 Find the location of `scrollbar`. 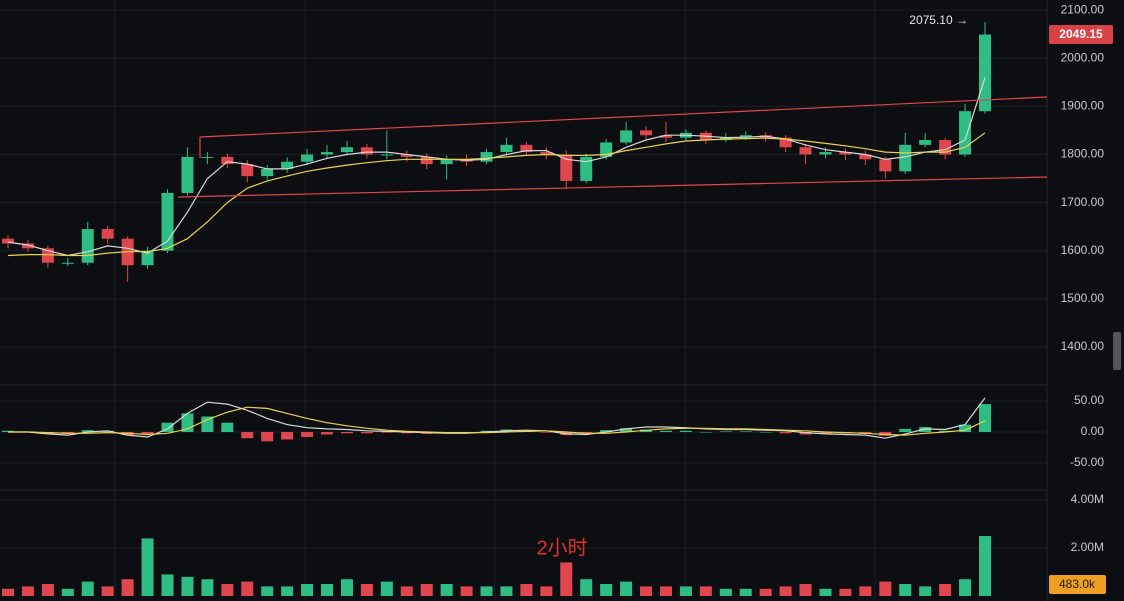

scrollbar is located at coordinates (1117, 351).